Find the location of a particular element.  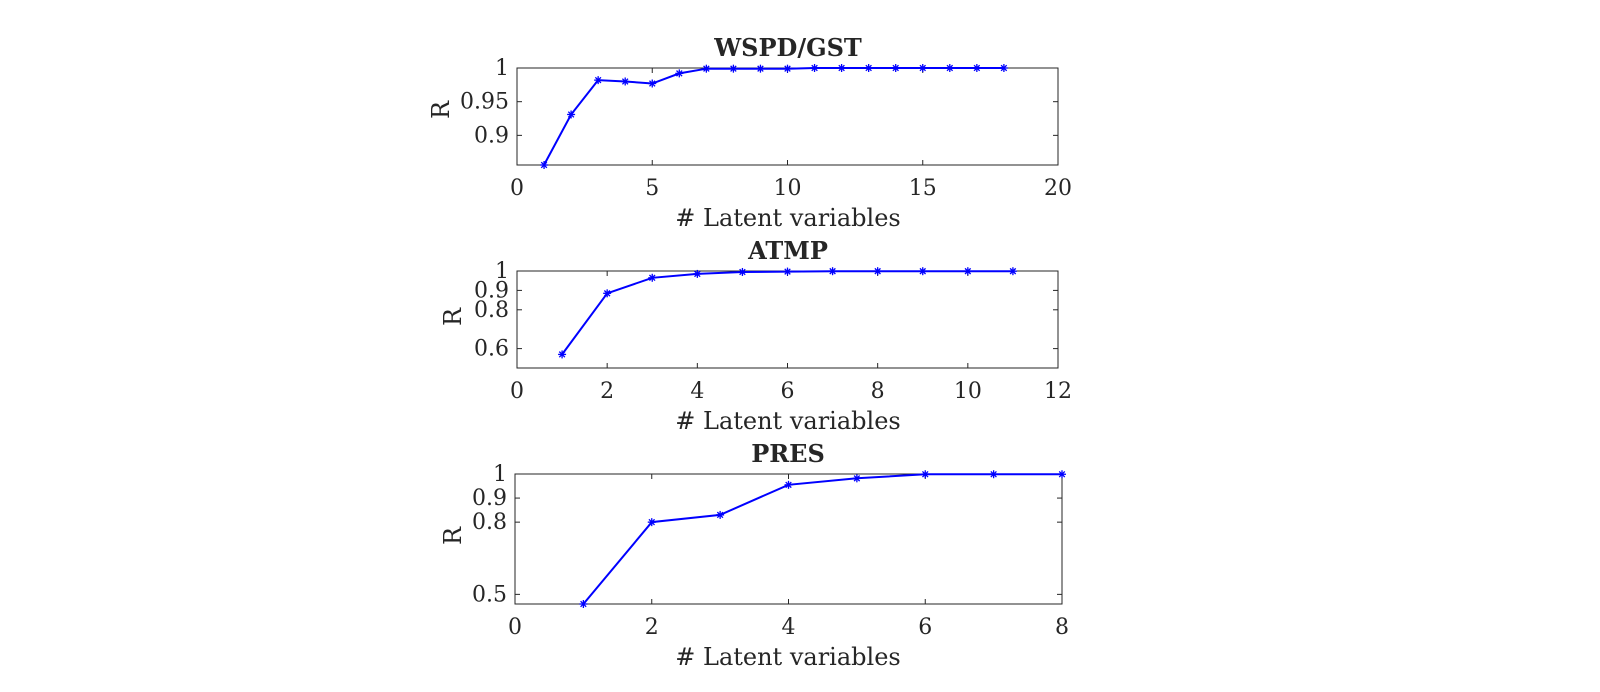

x-tick-label: 5 is located at coordinates (652, 188).